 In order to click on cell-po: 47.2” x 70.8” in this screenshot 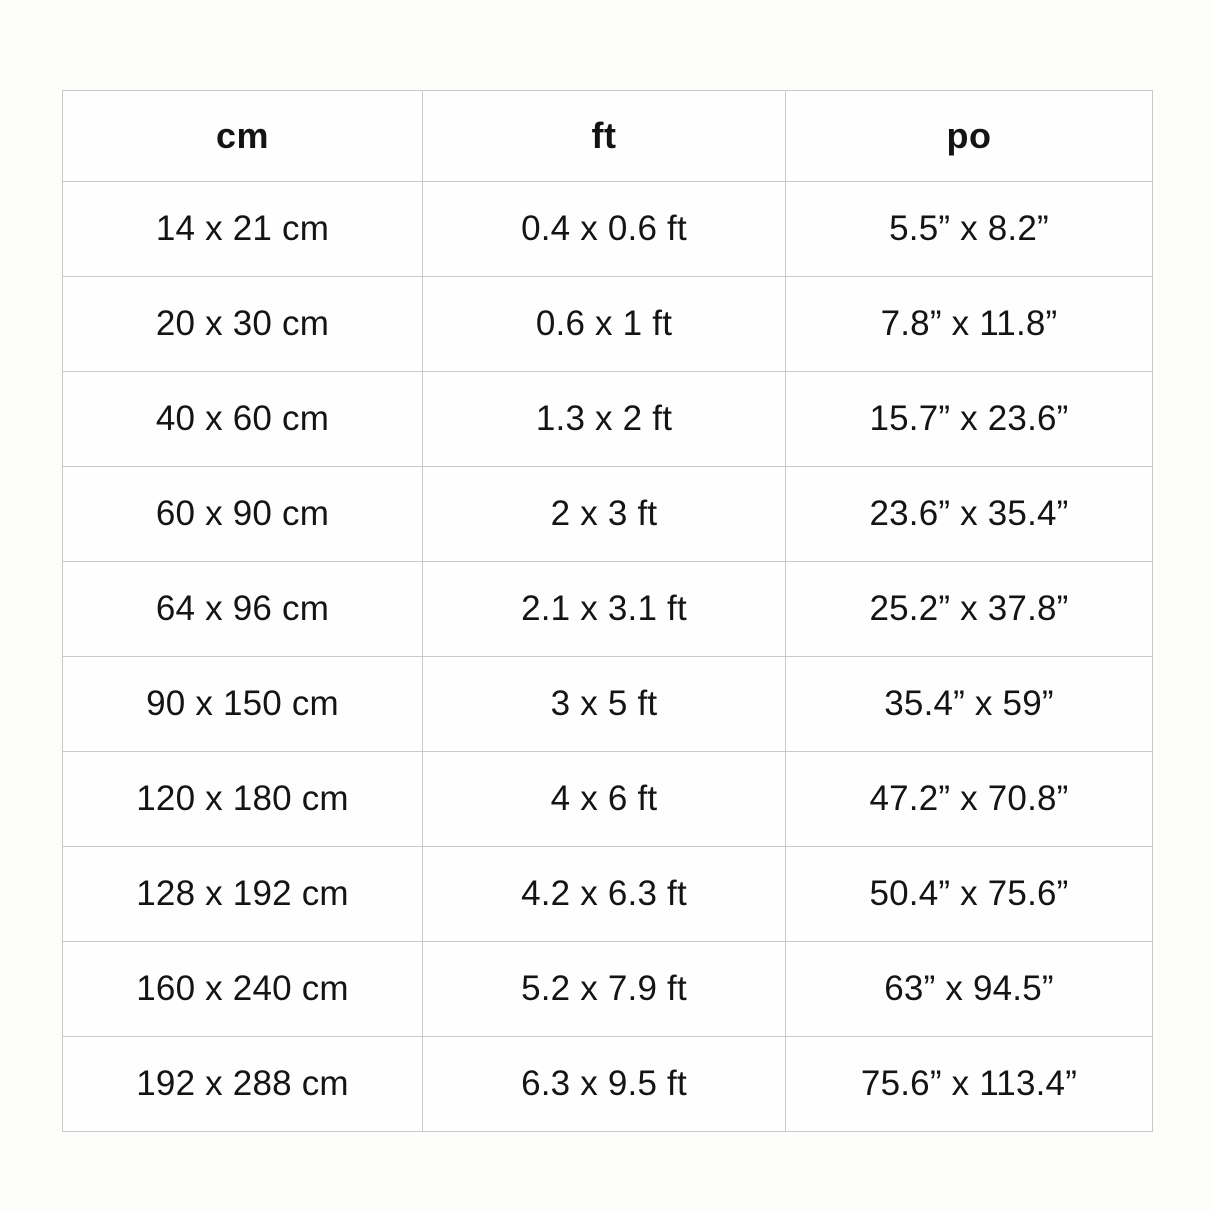, I will do `click(969, 799)`.